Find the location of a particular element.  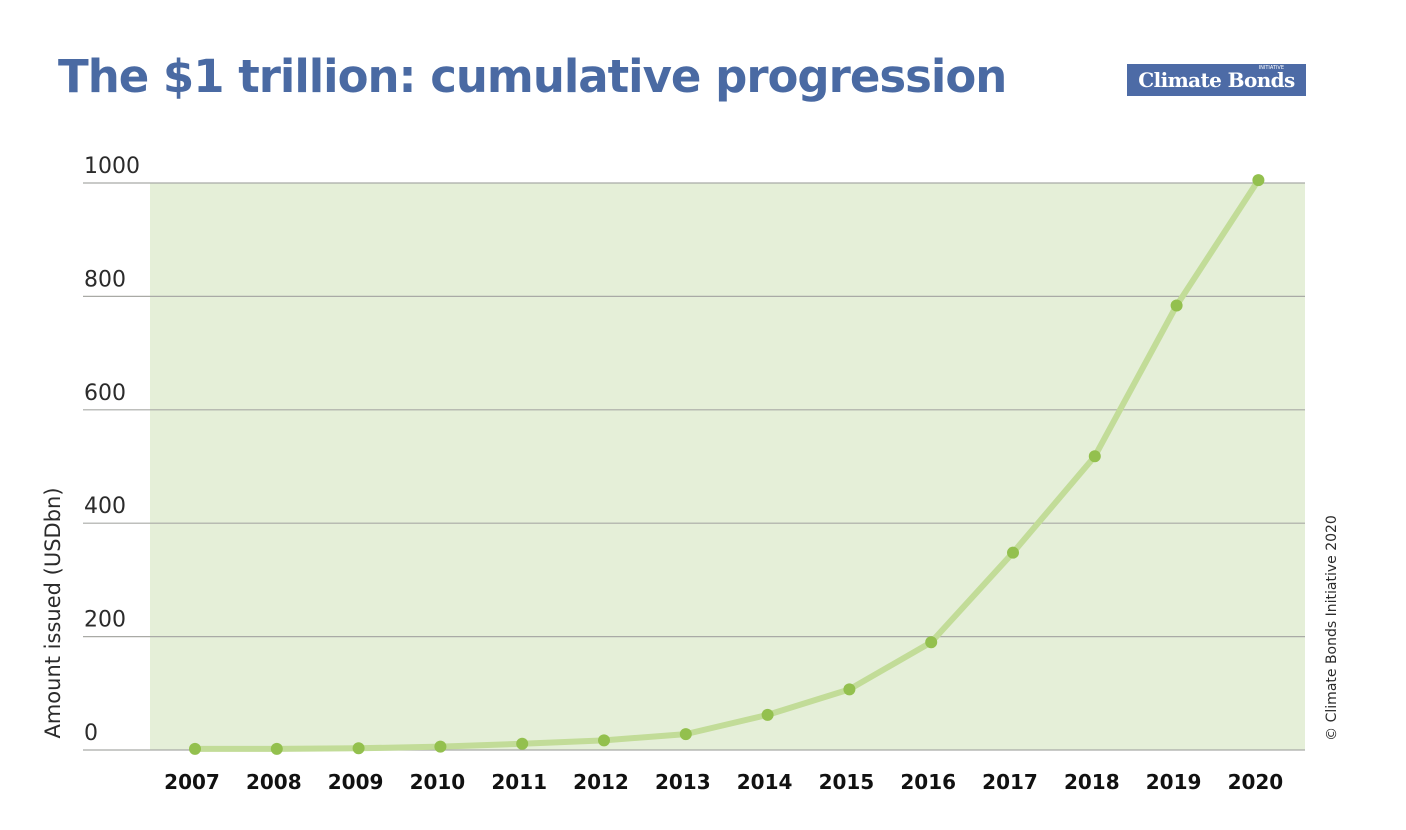

data-point-2018 is located at coordinates (1094, 456).